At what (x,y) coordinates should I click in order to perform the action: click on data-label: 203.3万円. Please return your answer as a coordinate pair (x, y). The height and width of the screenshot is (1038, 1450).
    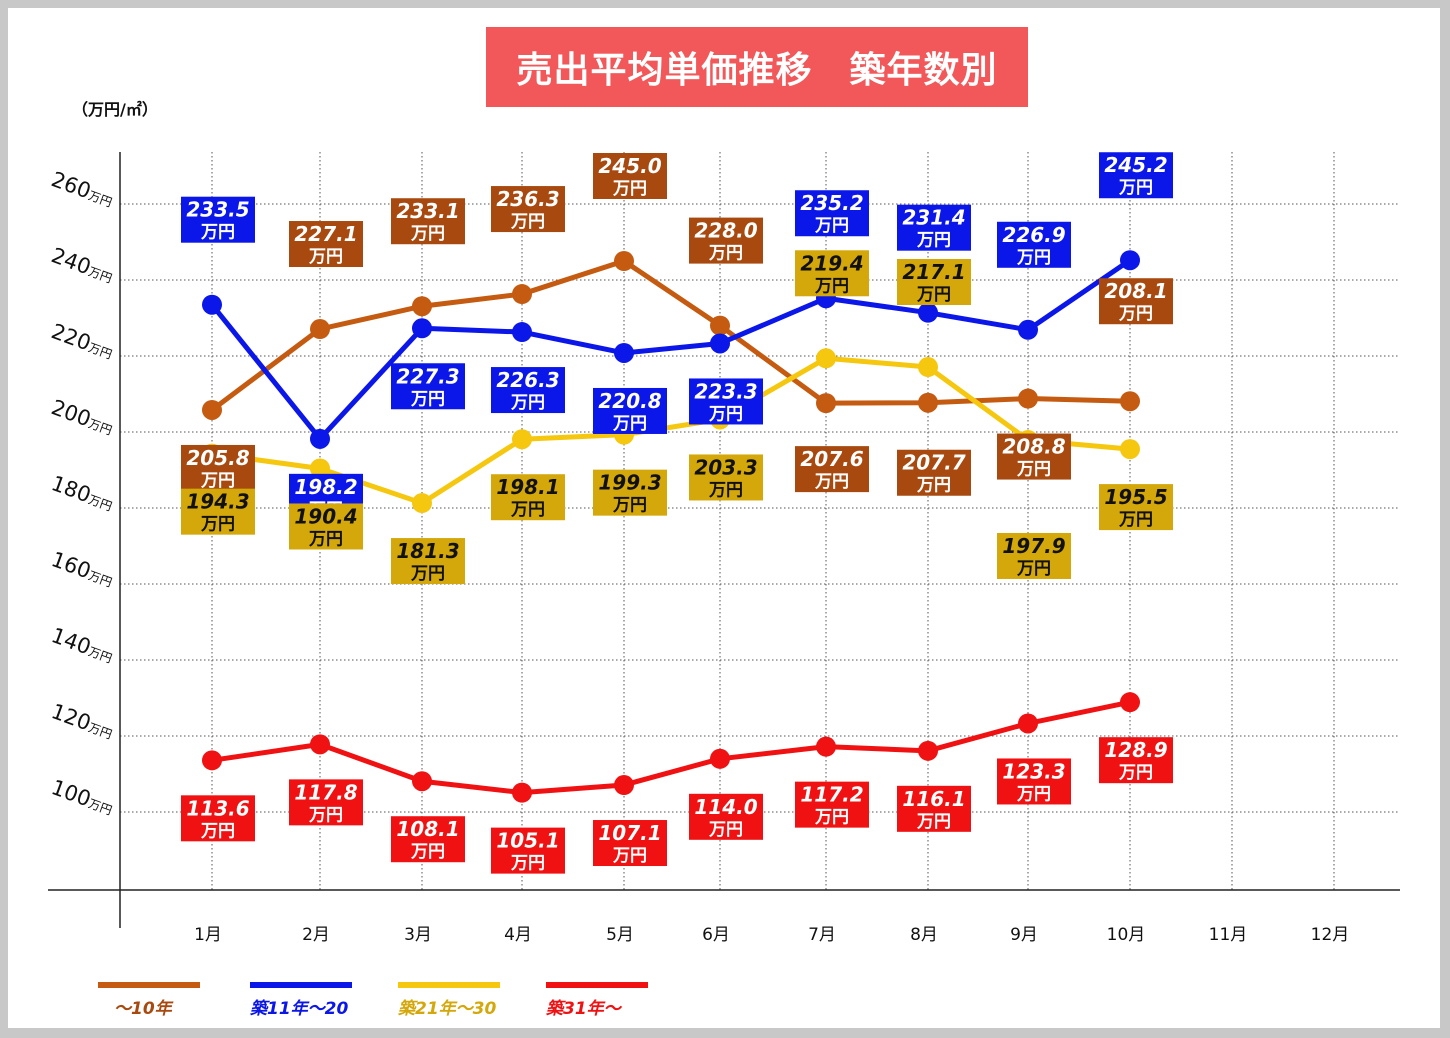
    Looking at the image, I should click on (726, 477).